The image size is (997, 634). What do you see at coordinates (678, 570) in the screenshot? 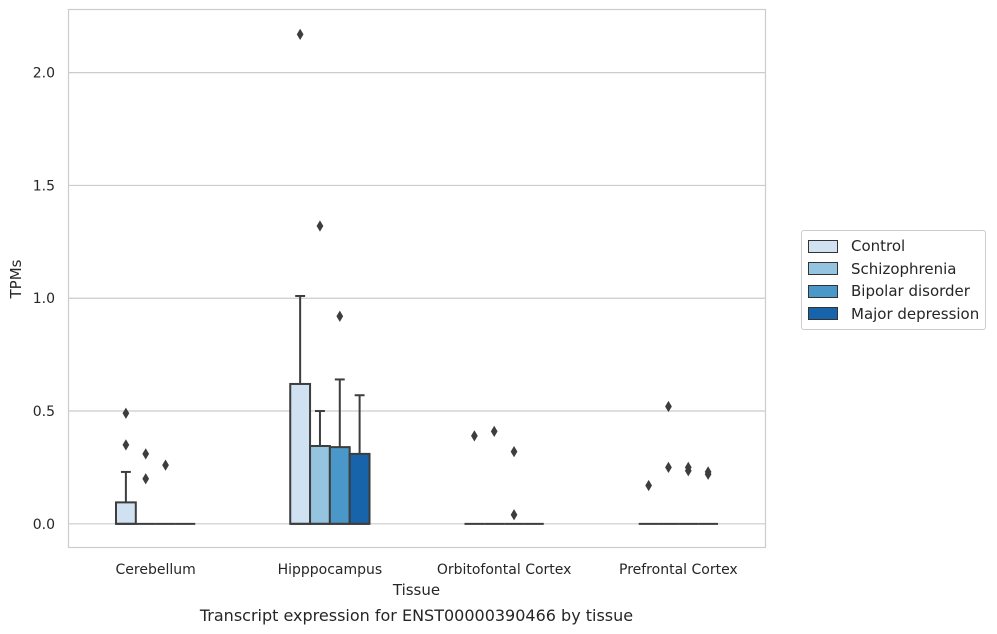
I see `x-tick-label: Prefrontal Cortex` at bounding box center [678, 570].